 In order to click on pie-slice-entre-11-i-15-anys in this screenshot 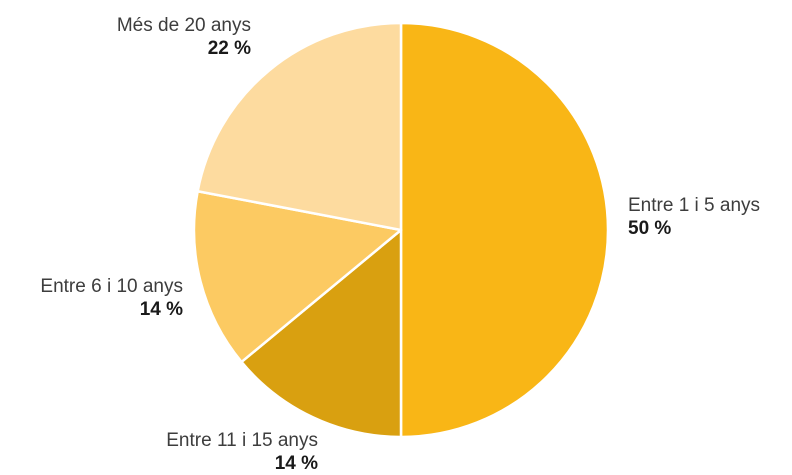, I will do `click(321, 333)`.